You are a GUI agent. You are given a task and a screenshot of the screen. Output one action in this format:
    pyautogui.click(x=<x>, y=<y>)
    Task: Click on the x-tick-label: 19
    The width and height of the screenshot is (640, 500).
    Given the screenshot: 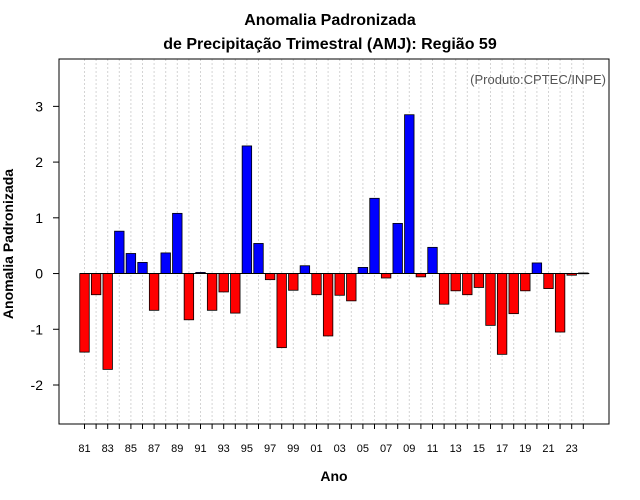 What is the action you would take?
    pyautogui.click(x=525, y=449)
    